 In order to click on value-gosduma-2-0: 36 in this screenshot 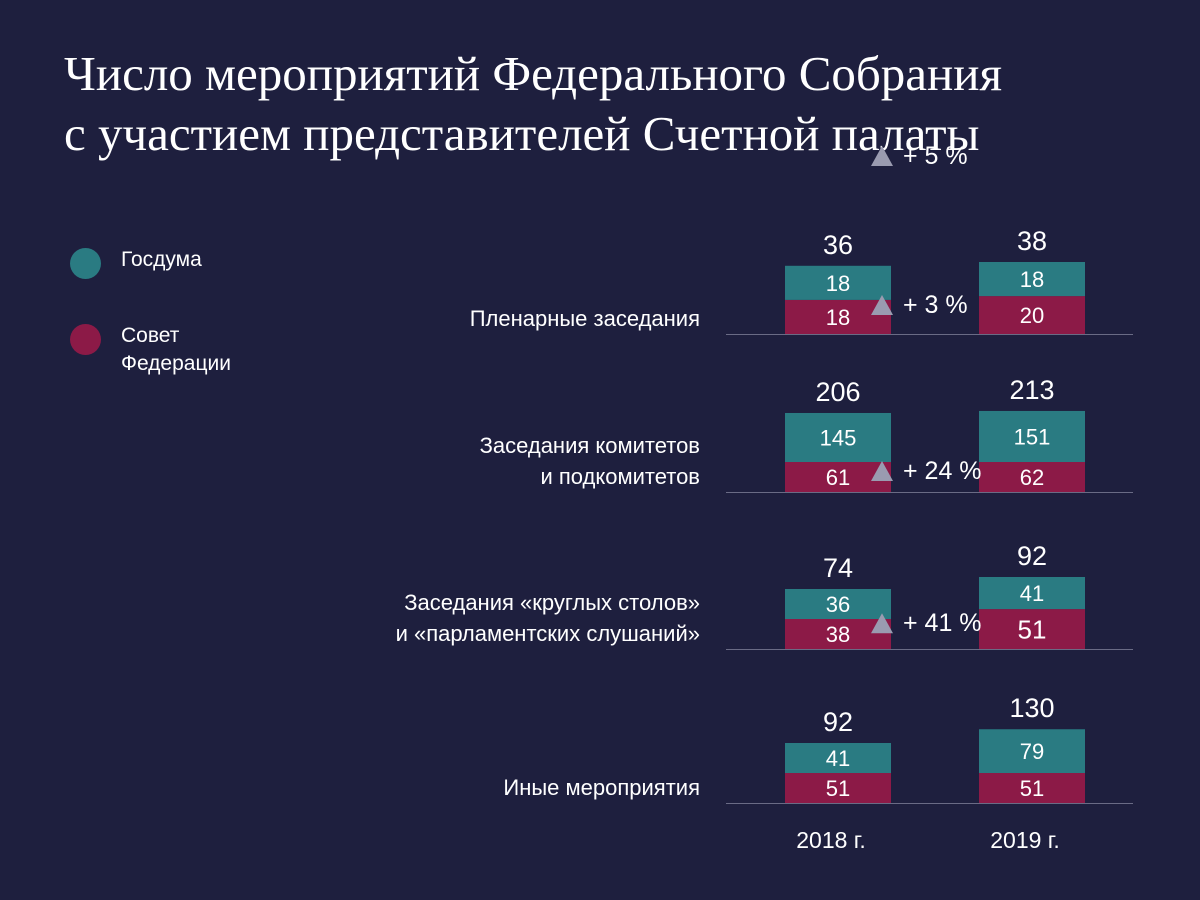, I will do `click(838, 604)`.